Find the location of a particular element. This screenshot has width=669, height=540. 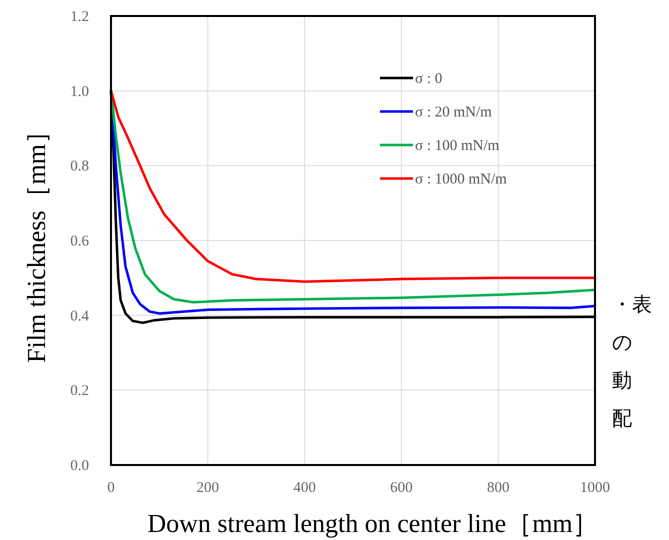

x-tick-label: 600 is located at coordinates (401, 488).